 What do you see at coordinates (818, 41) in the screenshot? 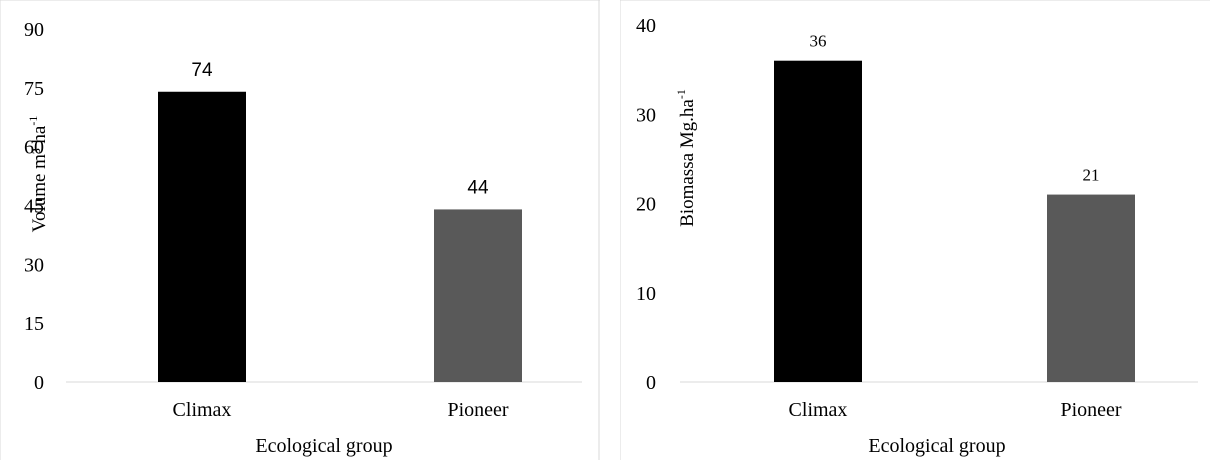
I see `data-label: 36` at bounding box center [818, 41].